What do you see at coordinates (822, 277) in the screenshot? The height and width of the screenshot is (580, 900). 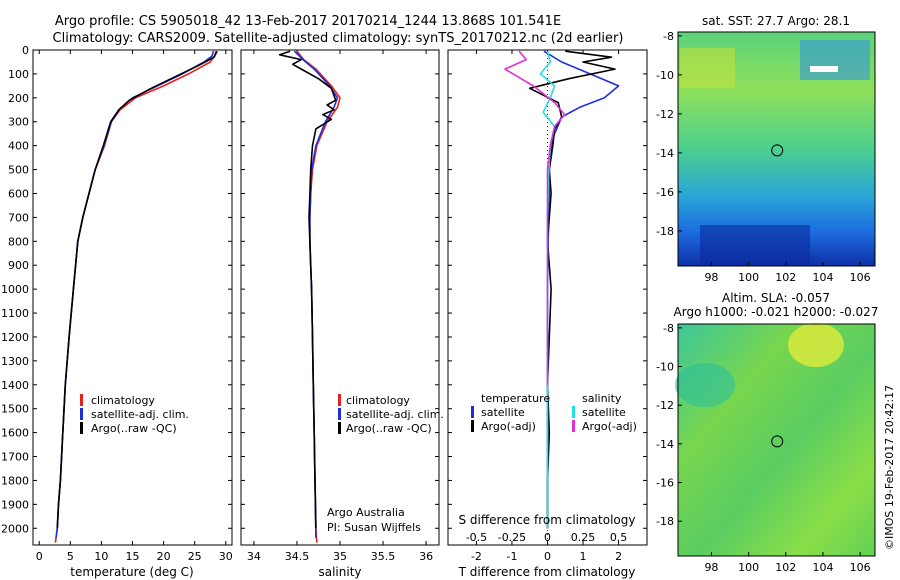 I see `map-x-tick-label: 104` at bounding box center [822, 277].